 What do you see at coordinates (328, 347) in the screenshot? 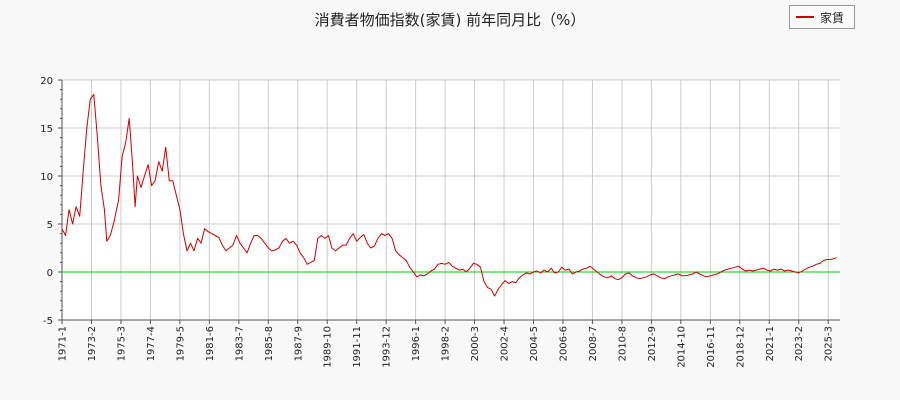
I see `x-tick-label: 1989-10` at bounding box center [328, 347].